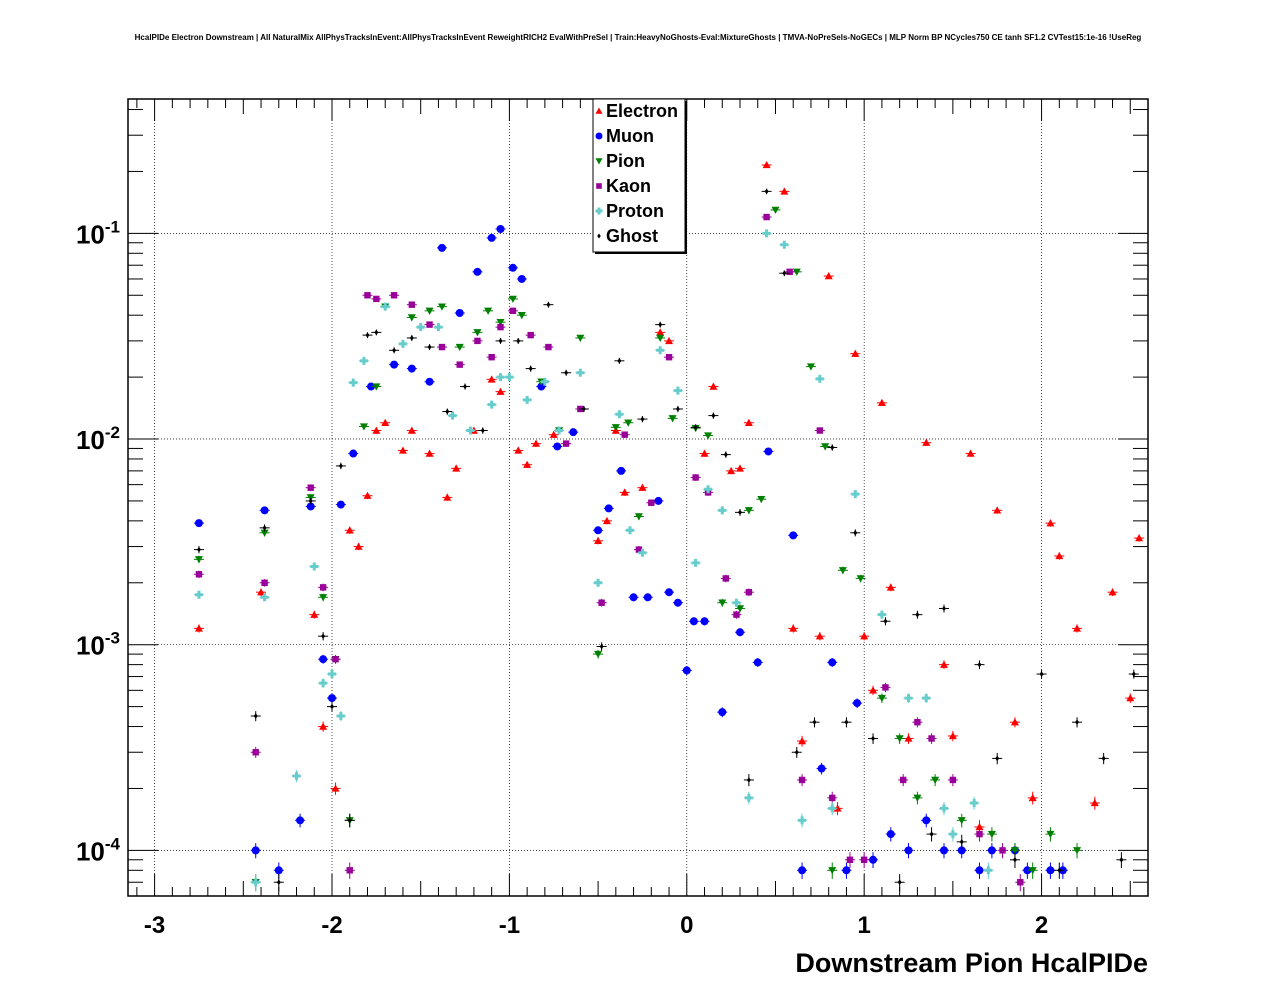 The width and height of the screenshot is (1276, 996). I want to click on legend-entry-kaon: Kaon, so click(623, 186).